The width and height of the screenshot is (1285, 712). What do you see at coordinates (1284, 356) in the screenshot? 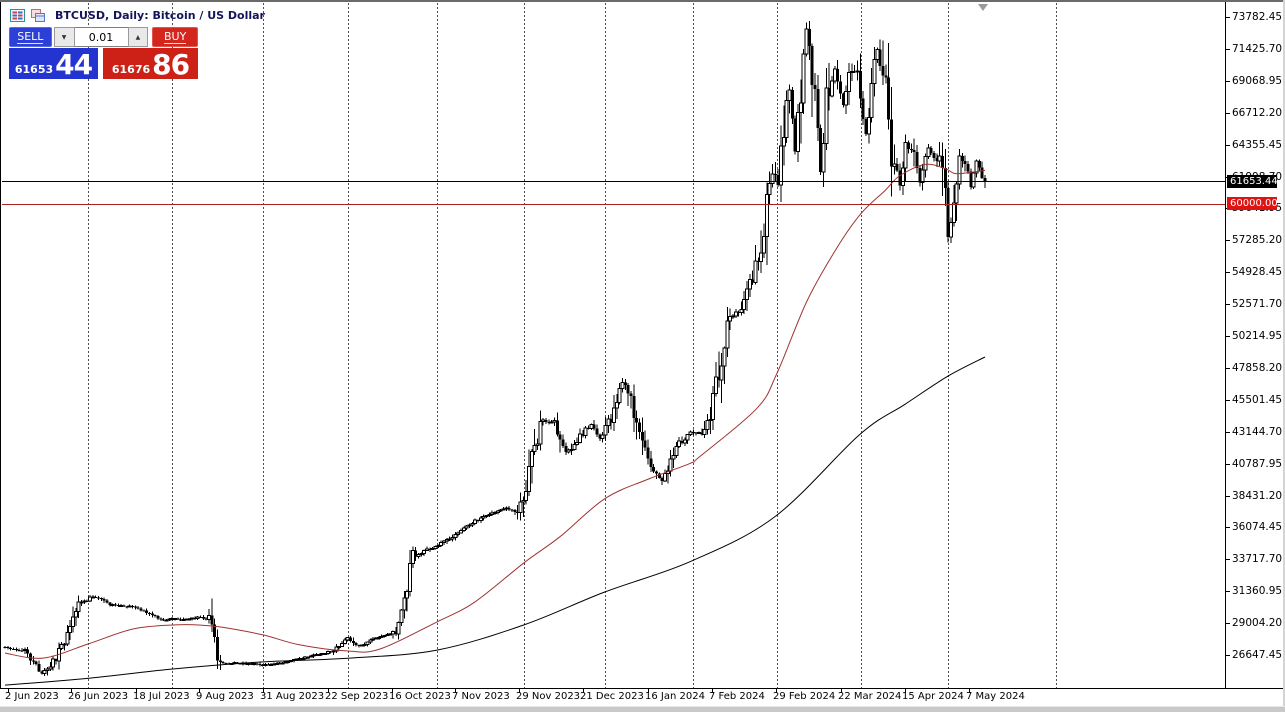
I see `window-right-border` at bounding box center [1284, 356].